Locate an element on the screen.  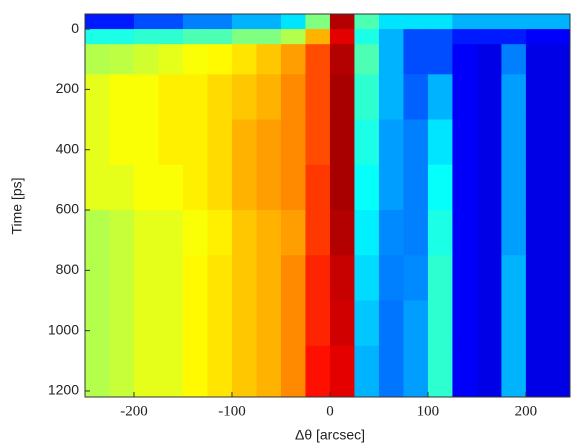
x-tick-label: 100 is located at coordinates (428, 411).